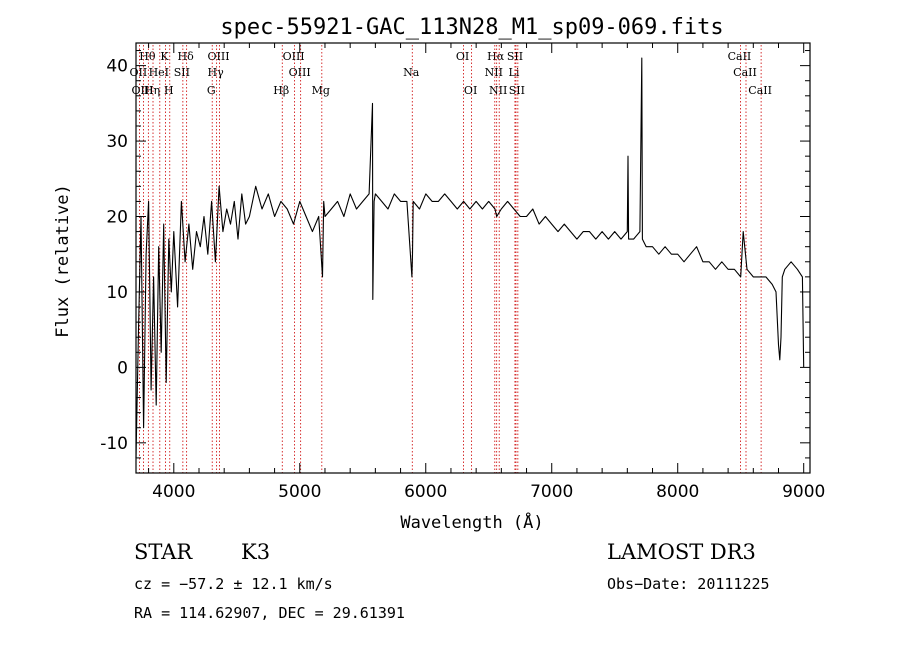  Describe the element at coordinates (269, 613) in the screenshot. I see `sky-coordinates: RA = 114.62907, DEC = 29.61391` at that location.